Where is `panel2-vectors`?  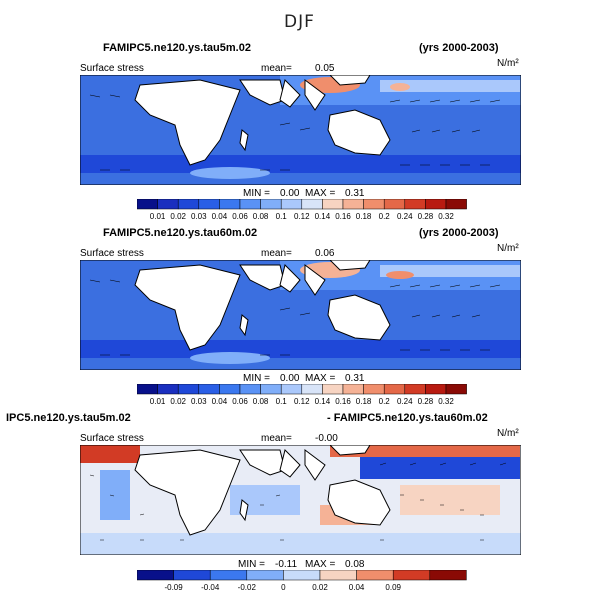 panel2-vectors is located at coordinates (295, 317).